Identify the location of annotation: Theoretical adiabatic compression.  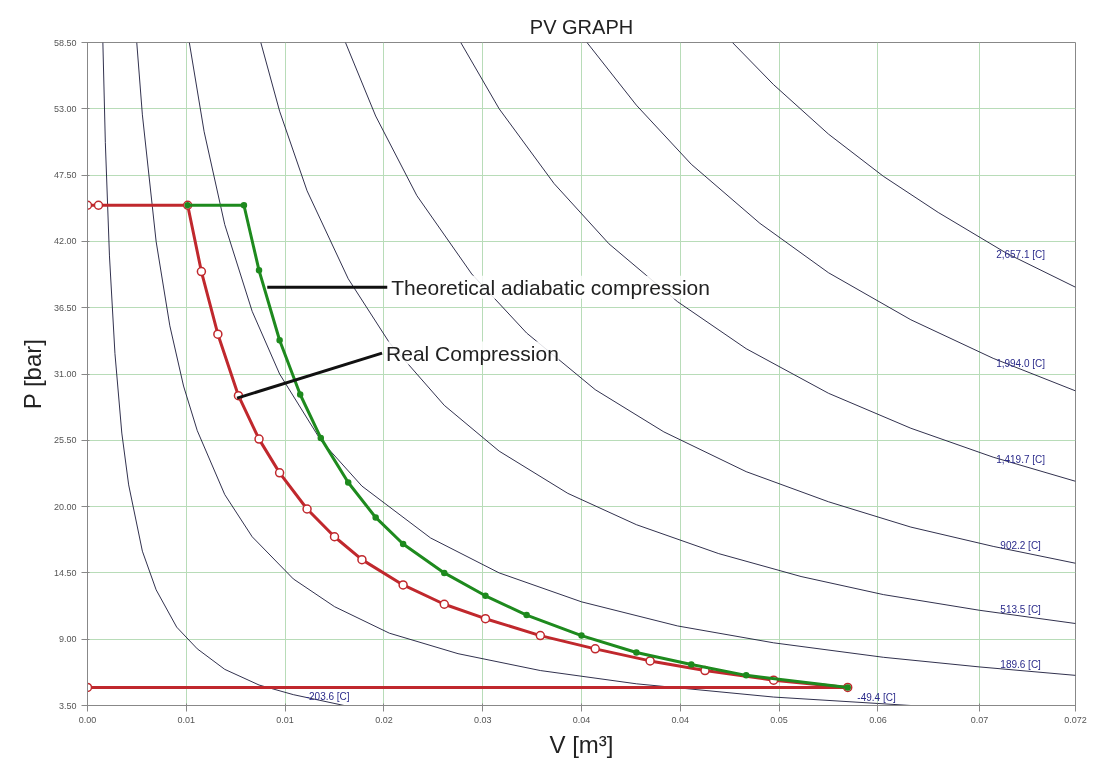
(550, 287).